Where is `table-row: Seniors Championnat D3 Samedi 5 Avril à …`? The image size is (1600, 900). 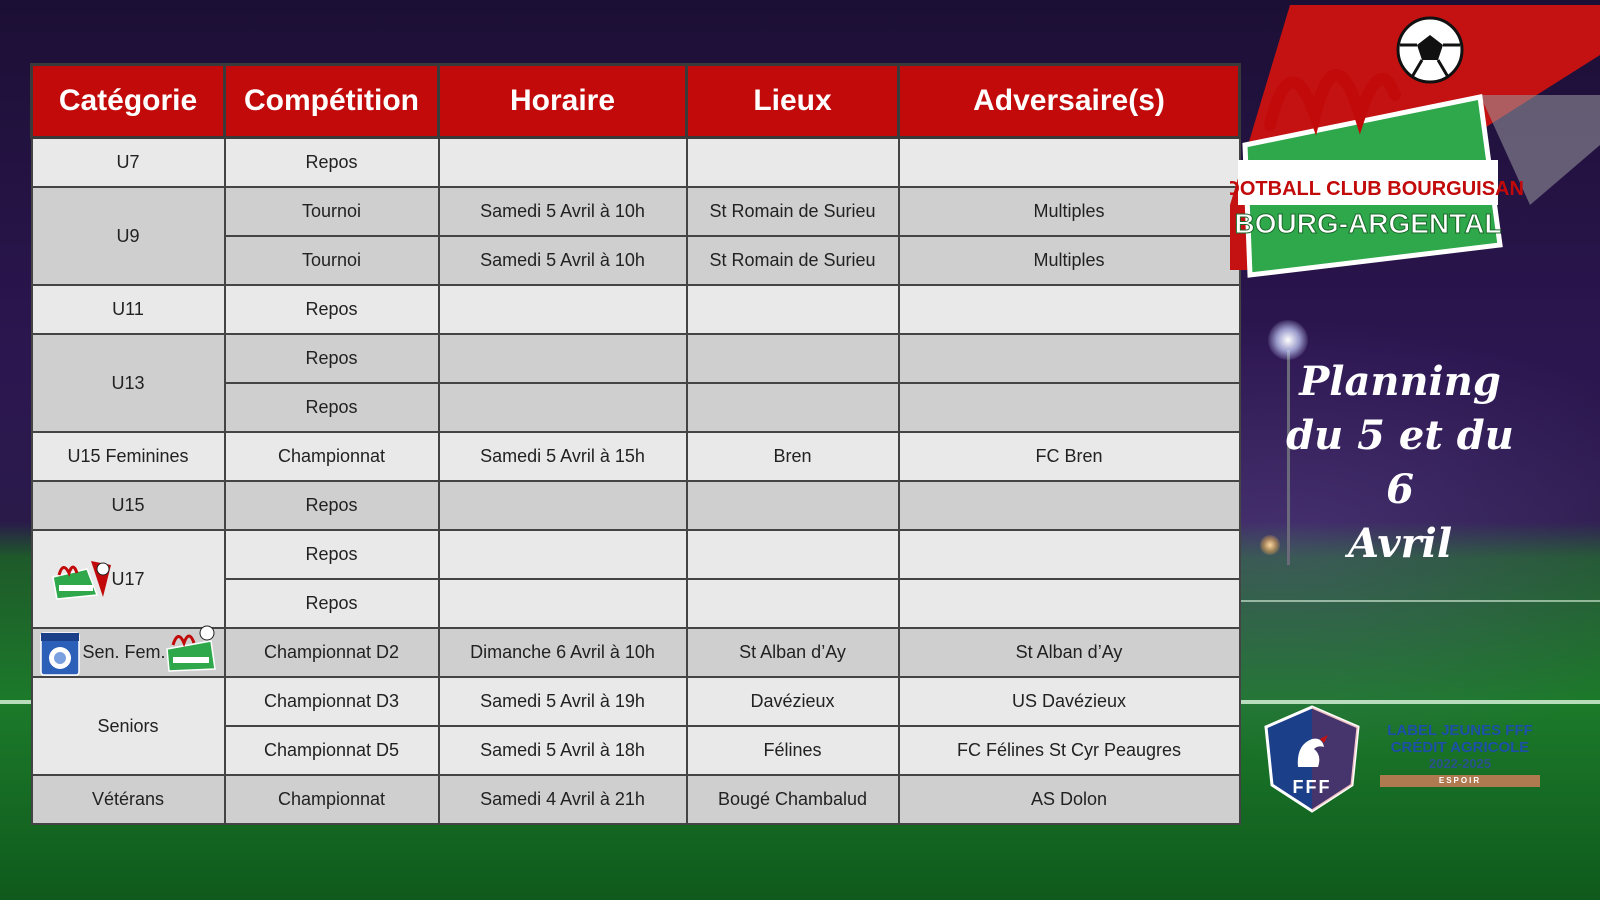 table-row: Seniors Championnat D3 Samedi 5 Avril à … is located at coordinates (635, 726).